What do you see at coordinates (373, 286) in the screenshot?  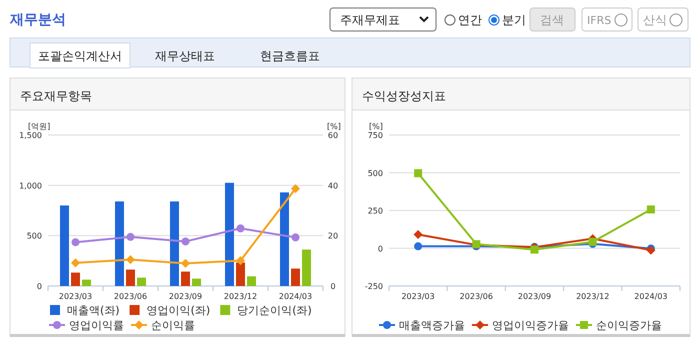 I see `y-tick-label: -250` at bounding box center [373, 286].